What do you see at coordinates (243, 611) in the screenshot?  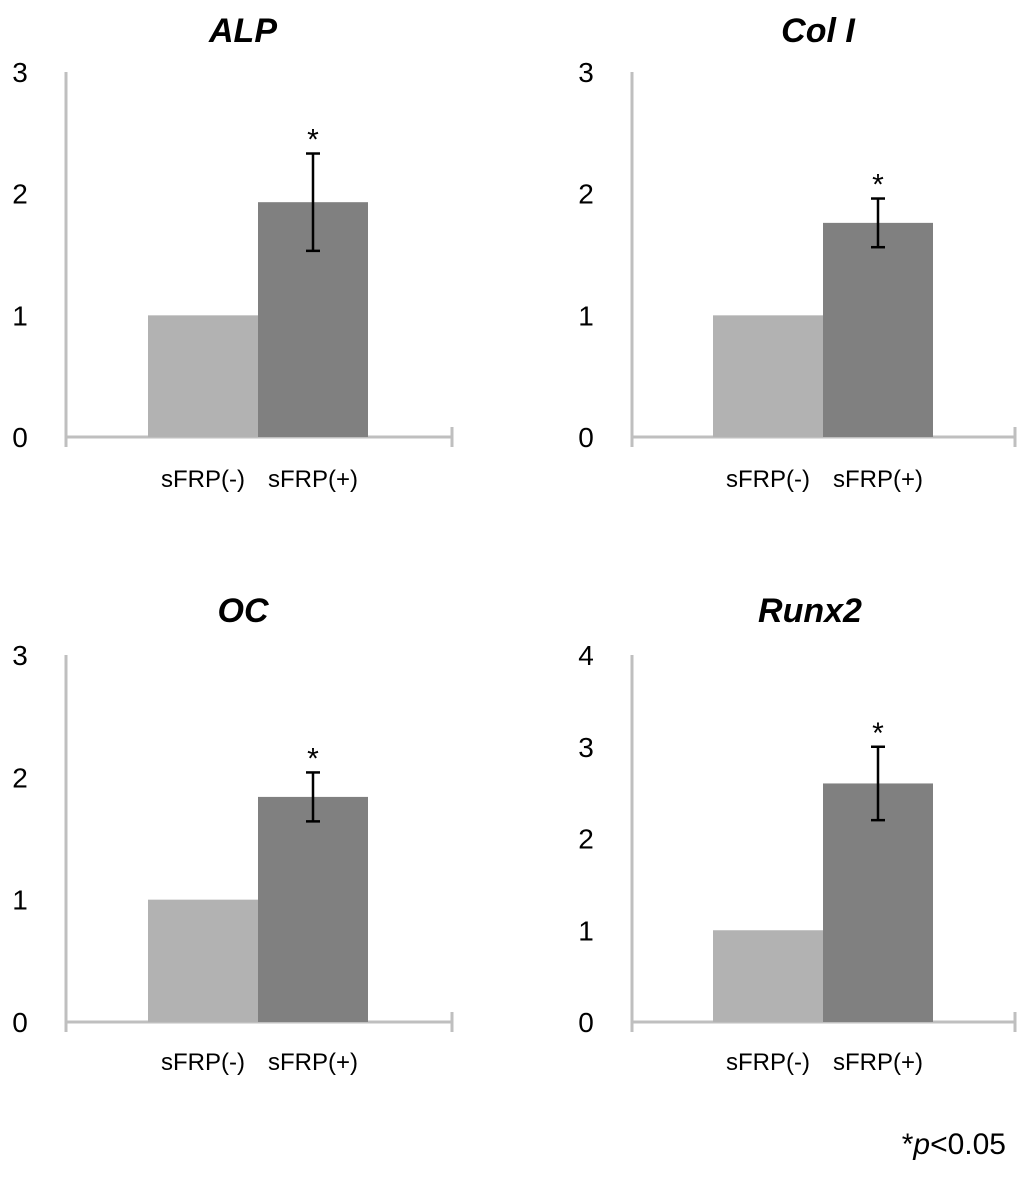 I see `panel-title: OC` at bounding box center [243, 611].